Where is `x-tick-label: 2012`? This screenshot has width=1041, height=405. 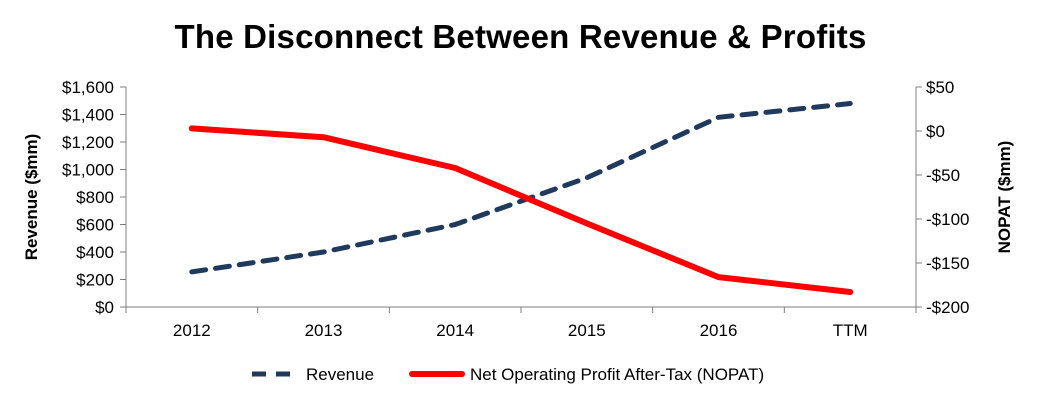 x-tick-label: 2012 is located at coordinates (192, 330).